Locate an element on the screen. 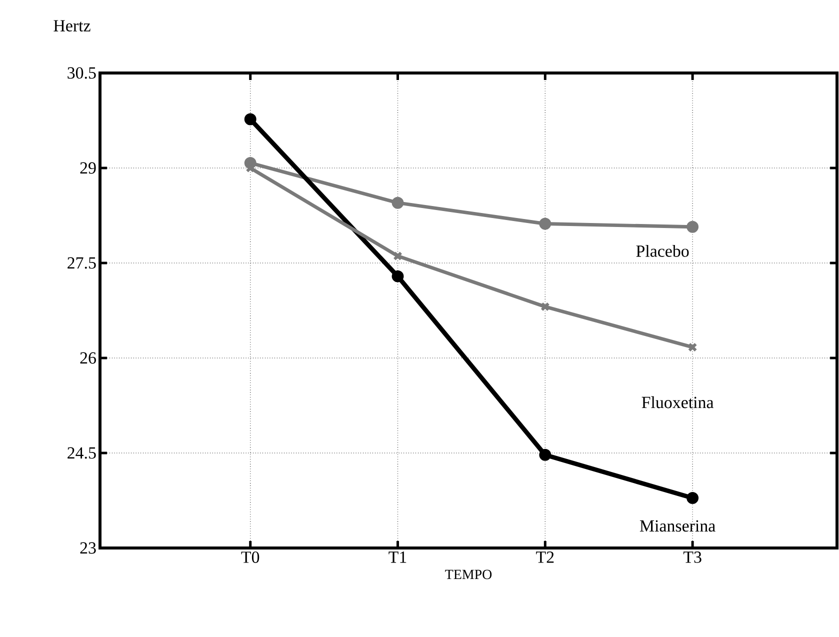 Image resolution: width=839 pixels, height=637 pixels. y-tick-label: 30.5 is located at coordinates (82, 73).